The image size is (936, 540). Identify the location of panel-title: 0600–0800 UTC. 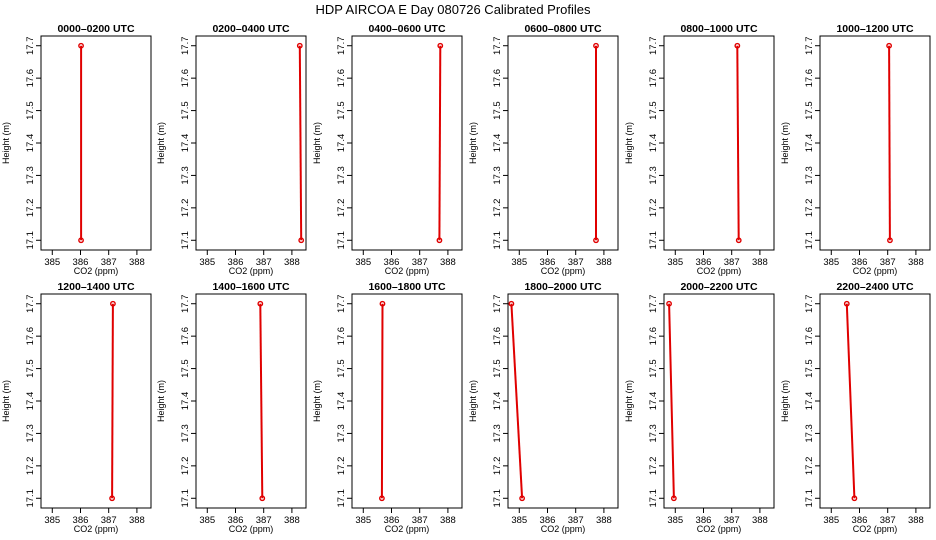
(562, 29).